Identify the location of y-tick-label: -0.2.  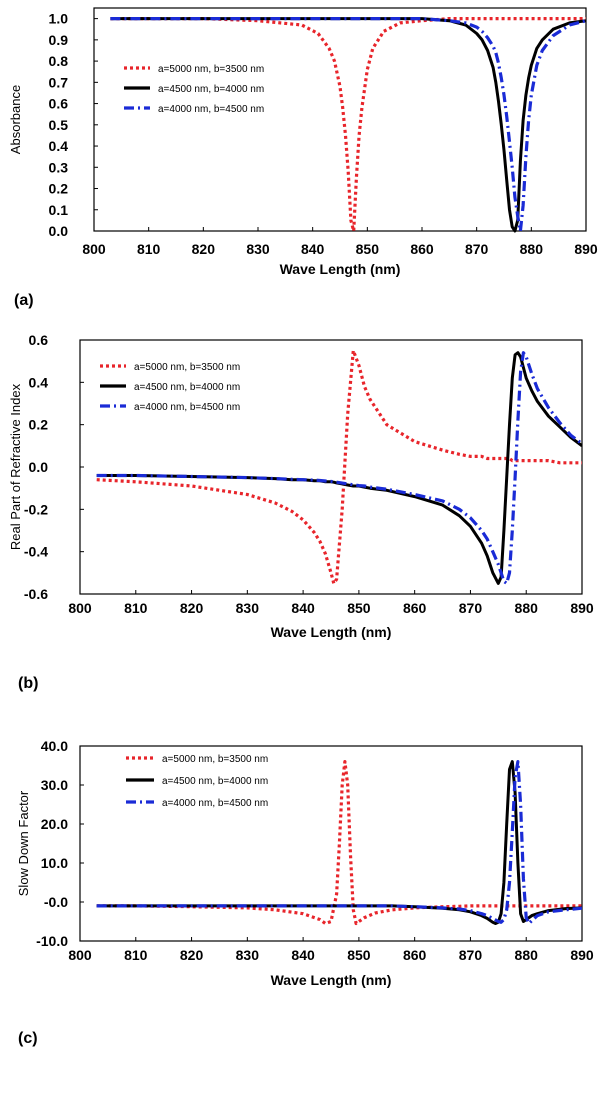
(36, 509).